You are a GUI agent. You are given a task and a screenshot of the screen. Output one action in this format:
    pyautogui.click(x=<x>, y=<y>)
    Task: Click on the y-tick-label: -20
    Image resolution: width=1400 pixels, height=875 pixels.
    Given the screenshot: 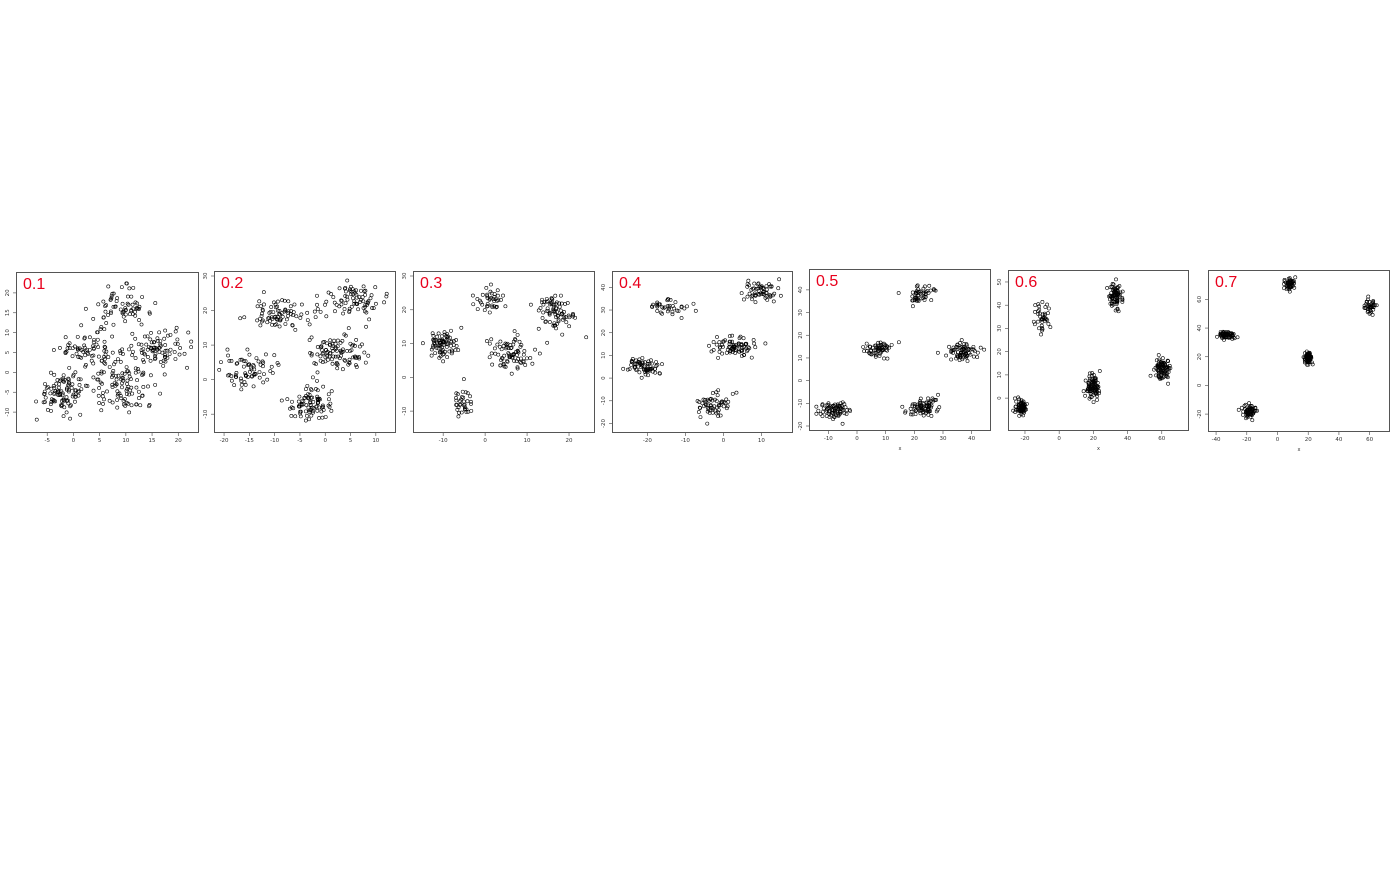 What is the action you would take?
    pyautogui.click(x=801, y=425)
    